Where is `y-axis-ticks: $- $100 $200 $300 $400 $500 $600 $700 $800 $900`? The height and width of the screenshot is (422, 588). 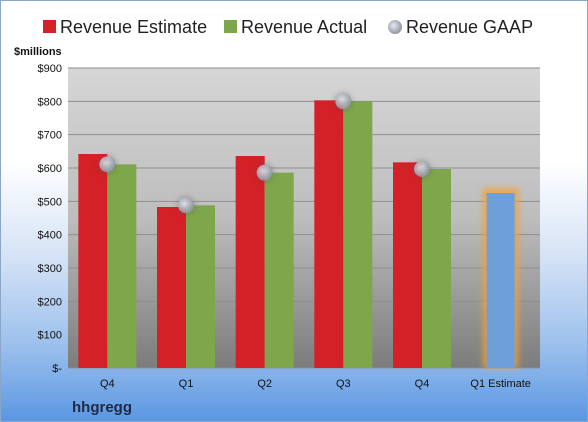 y-axis-ticks: $- $100 $200 $300 $400 $500 $600 $700 $800 $900 is located at coordinates (50, 219).